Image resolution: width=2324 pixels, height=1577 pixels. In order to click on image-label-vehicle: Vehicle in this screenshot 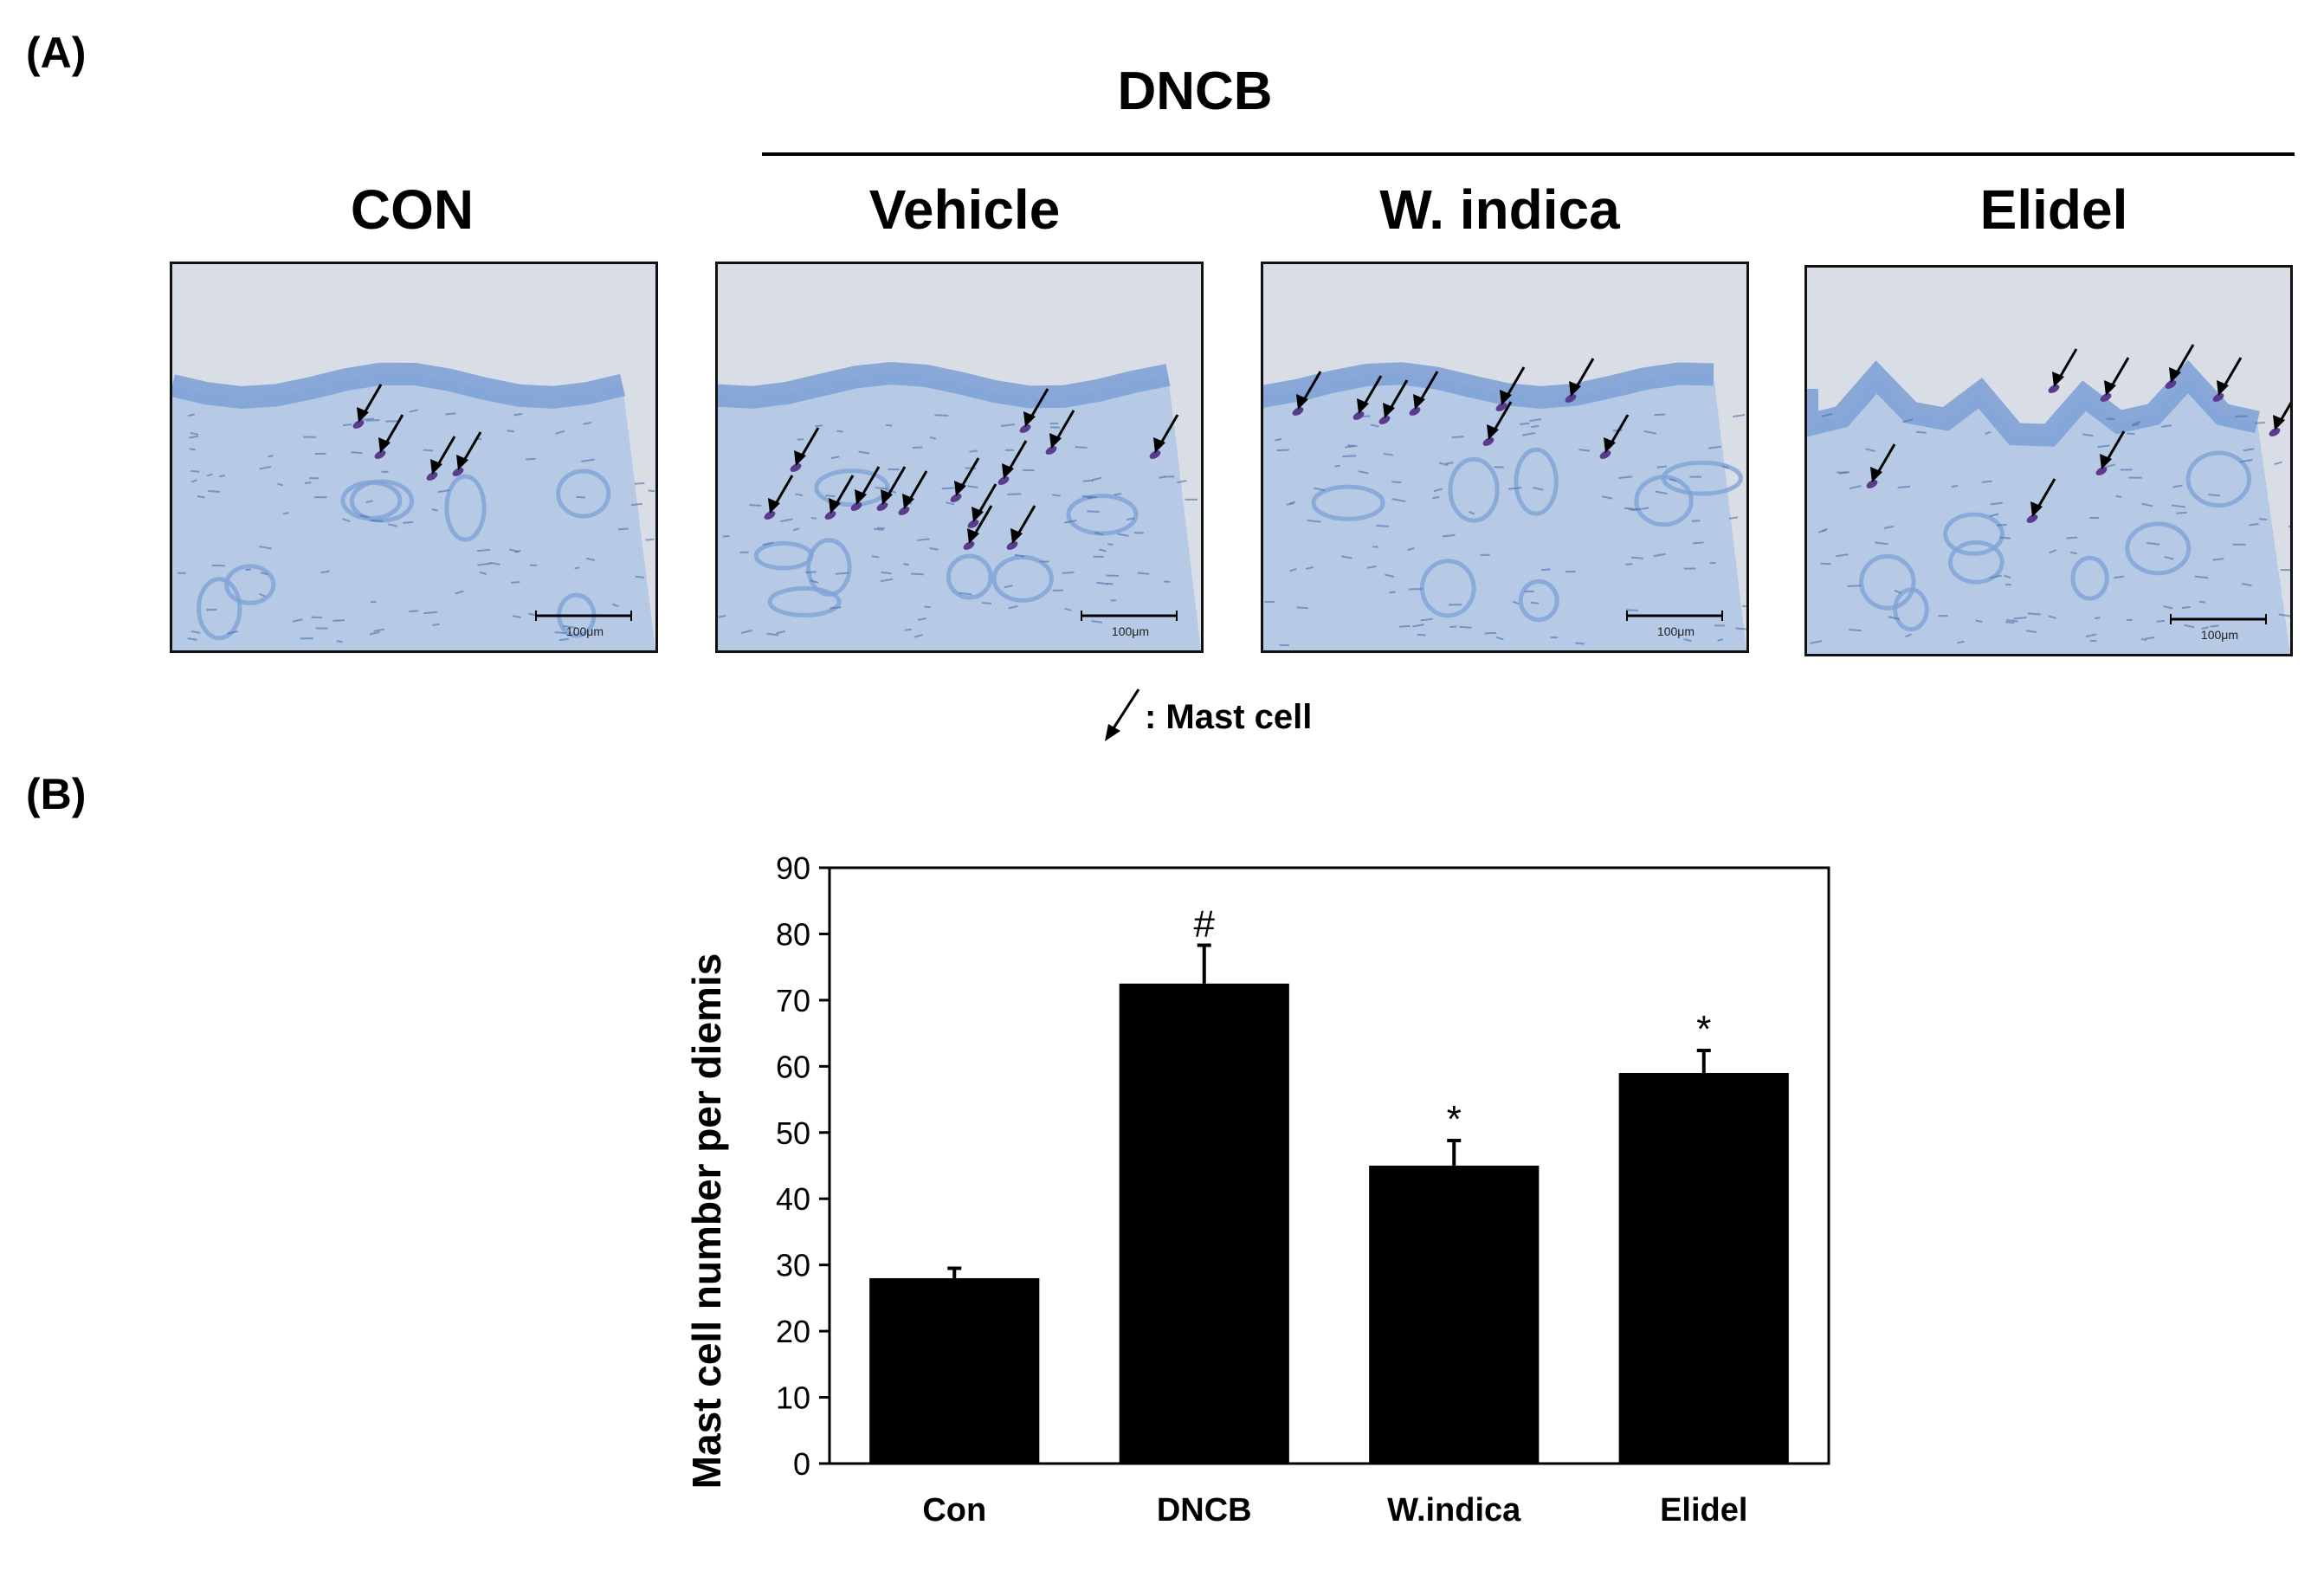, I will do `click(964, 209)`.